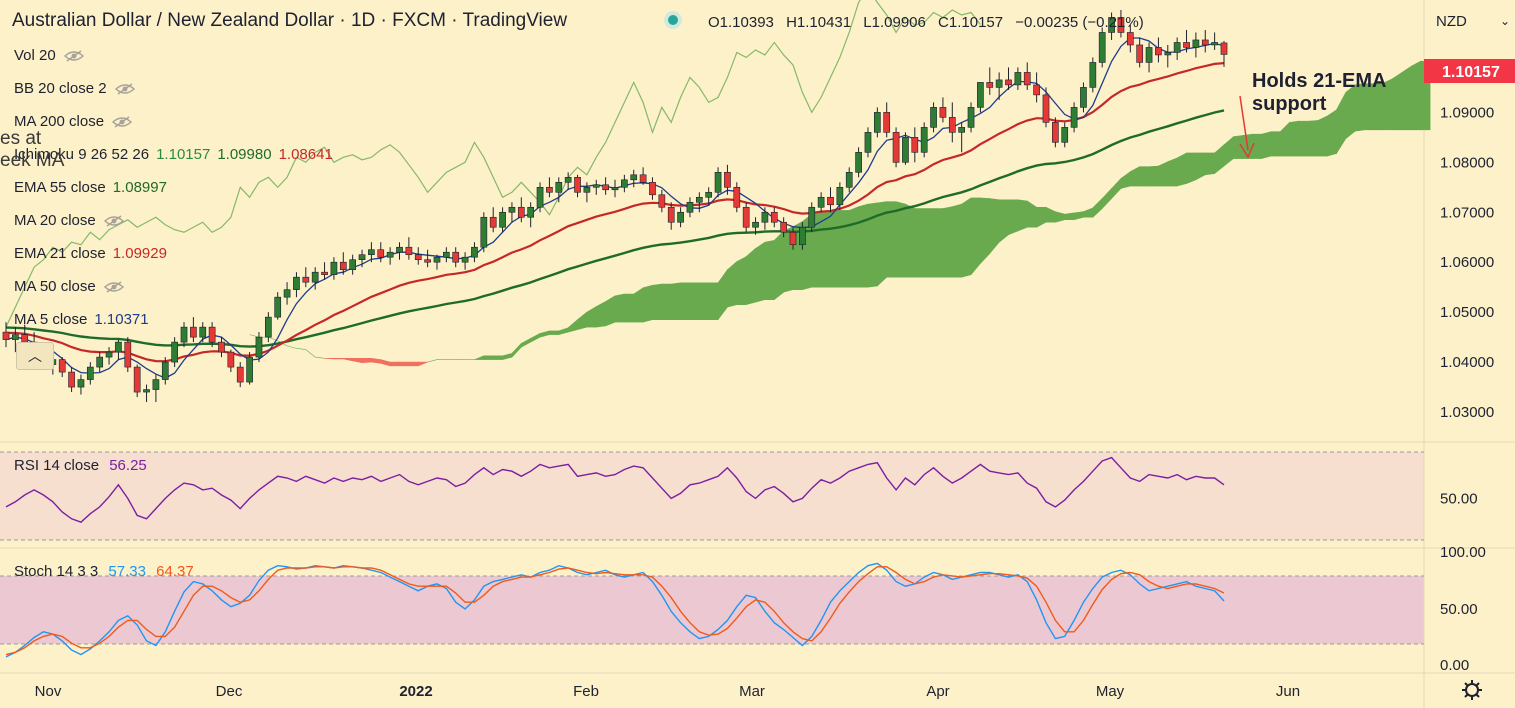 The image size is (1515, 708). What do you see at coordinates (90, 253) in the screenshot?
I see `legend-item: EMA 21 close 1.09929` at bounding box center [90, 253].